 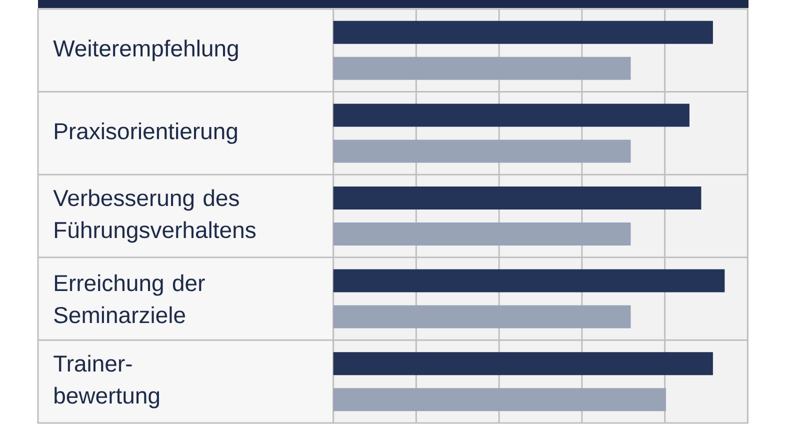 What do you see at coordinates (145, 133) in the screenshot?
I see `y-tick-label: Praxisorientierung` at bounding box center [145, 133].